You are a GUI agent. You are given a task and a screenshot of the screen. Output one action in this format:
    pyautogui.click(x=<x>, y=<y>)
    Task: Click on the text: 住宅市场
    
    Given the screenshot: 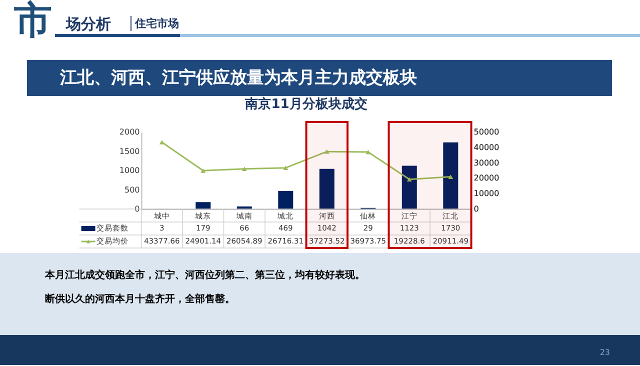 What is the action you would take?
    pyautogui.click(x=156, y=23)
    